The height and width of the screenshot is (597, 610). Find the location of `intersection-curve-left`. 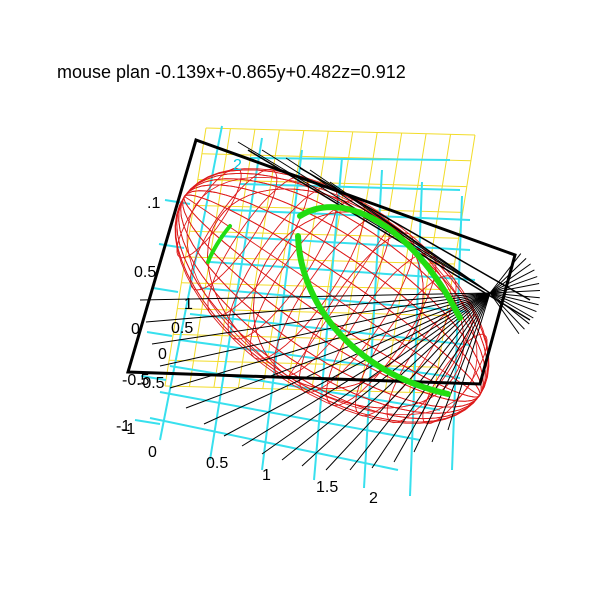

intersection-curve-left is located at coordinates (219, 244).